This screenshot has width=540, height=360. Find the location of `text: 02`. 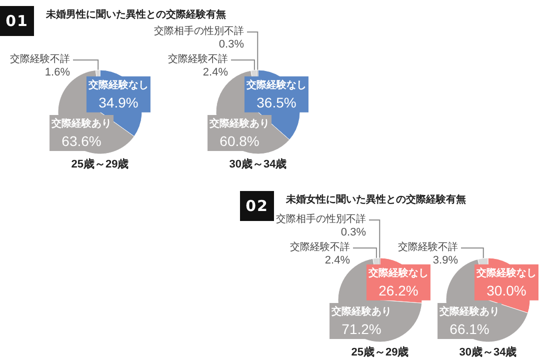

text: 02 is located at coordinates (257, 206).